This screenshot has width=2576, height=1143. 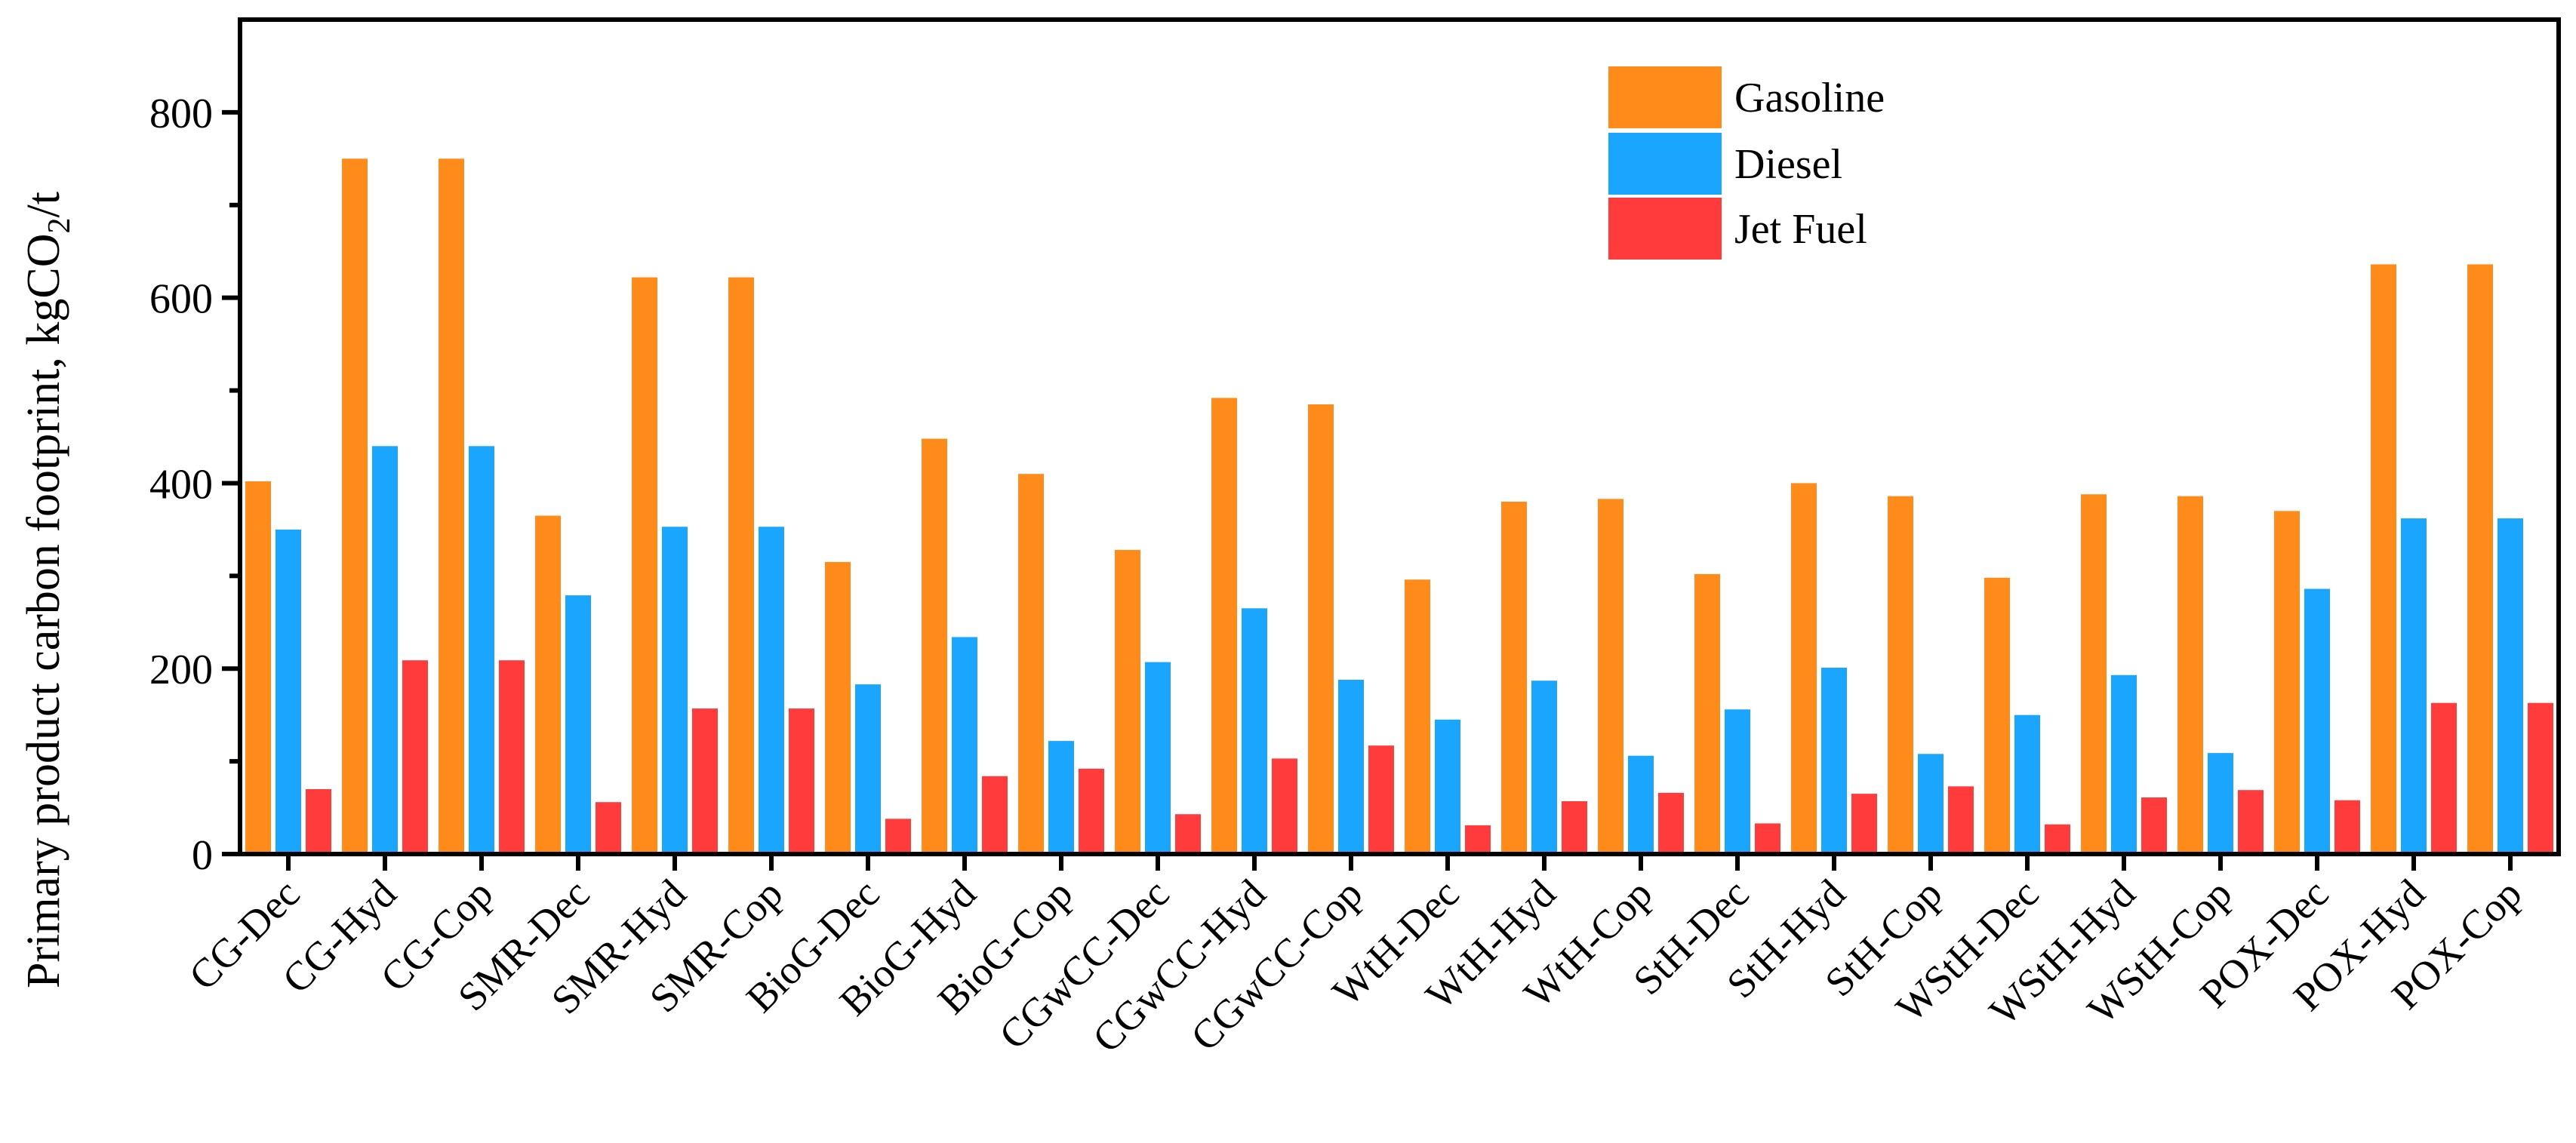 What do you see at coordinates (451, 506) in the screenshot?
I see `bar-cg-cop-gasoline` at bounding box center [451, 506].